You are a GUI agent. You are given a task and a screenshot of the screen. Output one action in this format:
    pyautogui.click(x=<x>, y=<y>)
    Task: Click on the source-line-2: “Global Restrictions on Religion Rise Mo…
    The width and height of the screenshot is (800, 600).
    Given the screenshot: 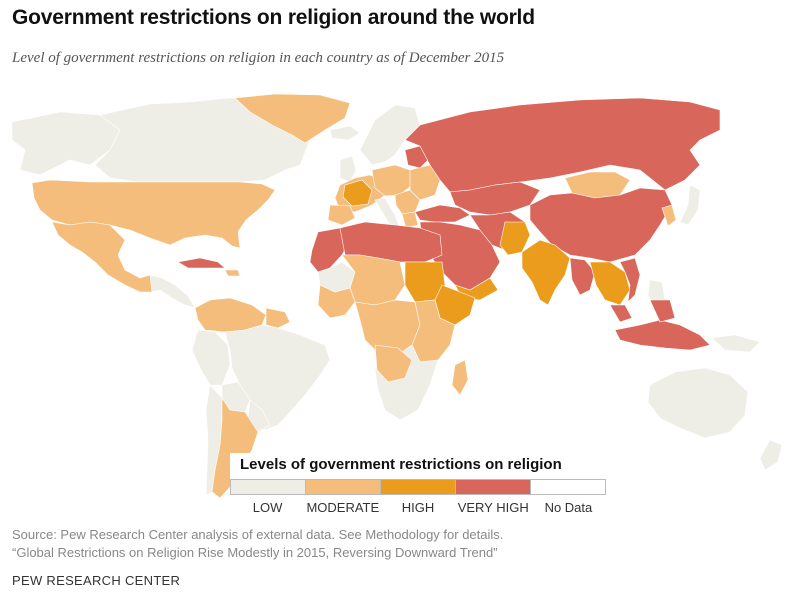 What is the action you would take?
    pyautogui.click(x=255, y=552)
    